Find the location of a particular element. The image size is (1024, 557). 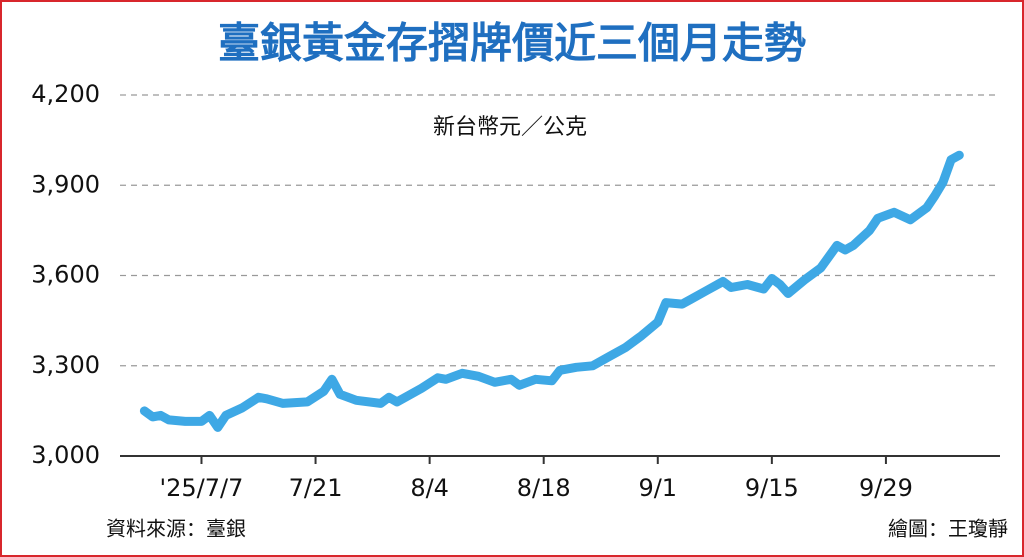

chart-title: 臺銀黃金存摺牌價近三個月走勢 is located at coordinates (512, 43).